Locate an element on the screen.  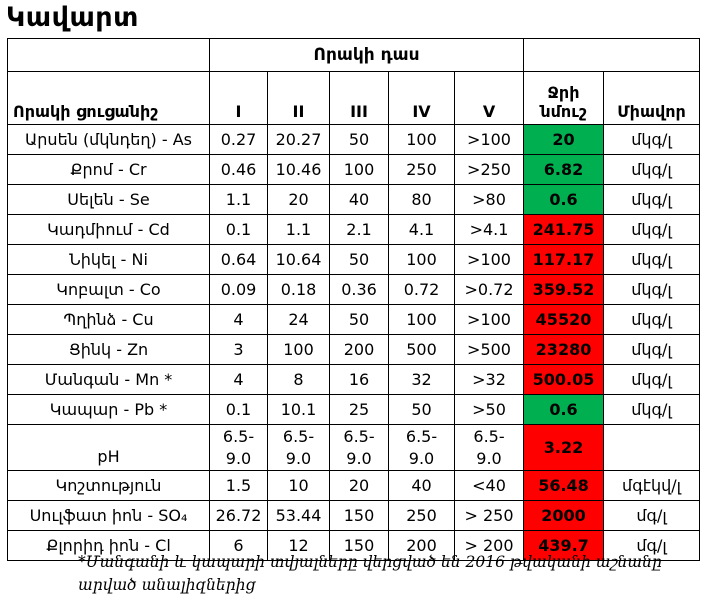
unit-cell: մգ/լ is located at coordinates (652, 516).